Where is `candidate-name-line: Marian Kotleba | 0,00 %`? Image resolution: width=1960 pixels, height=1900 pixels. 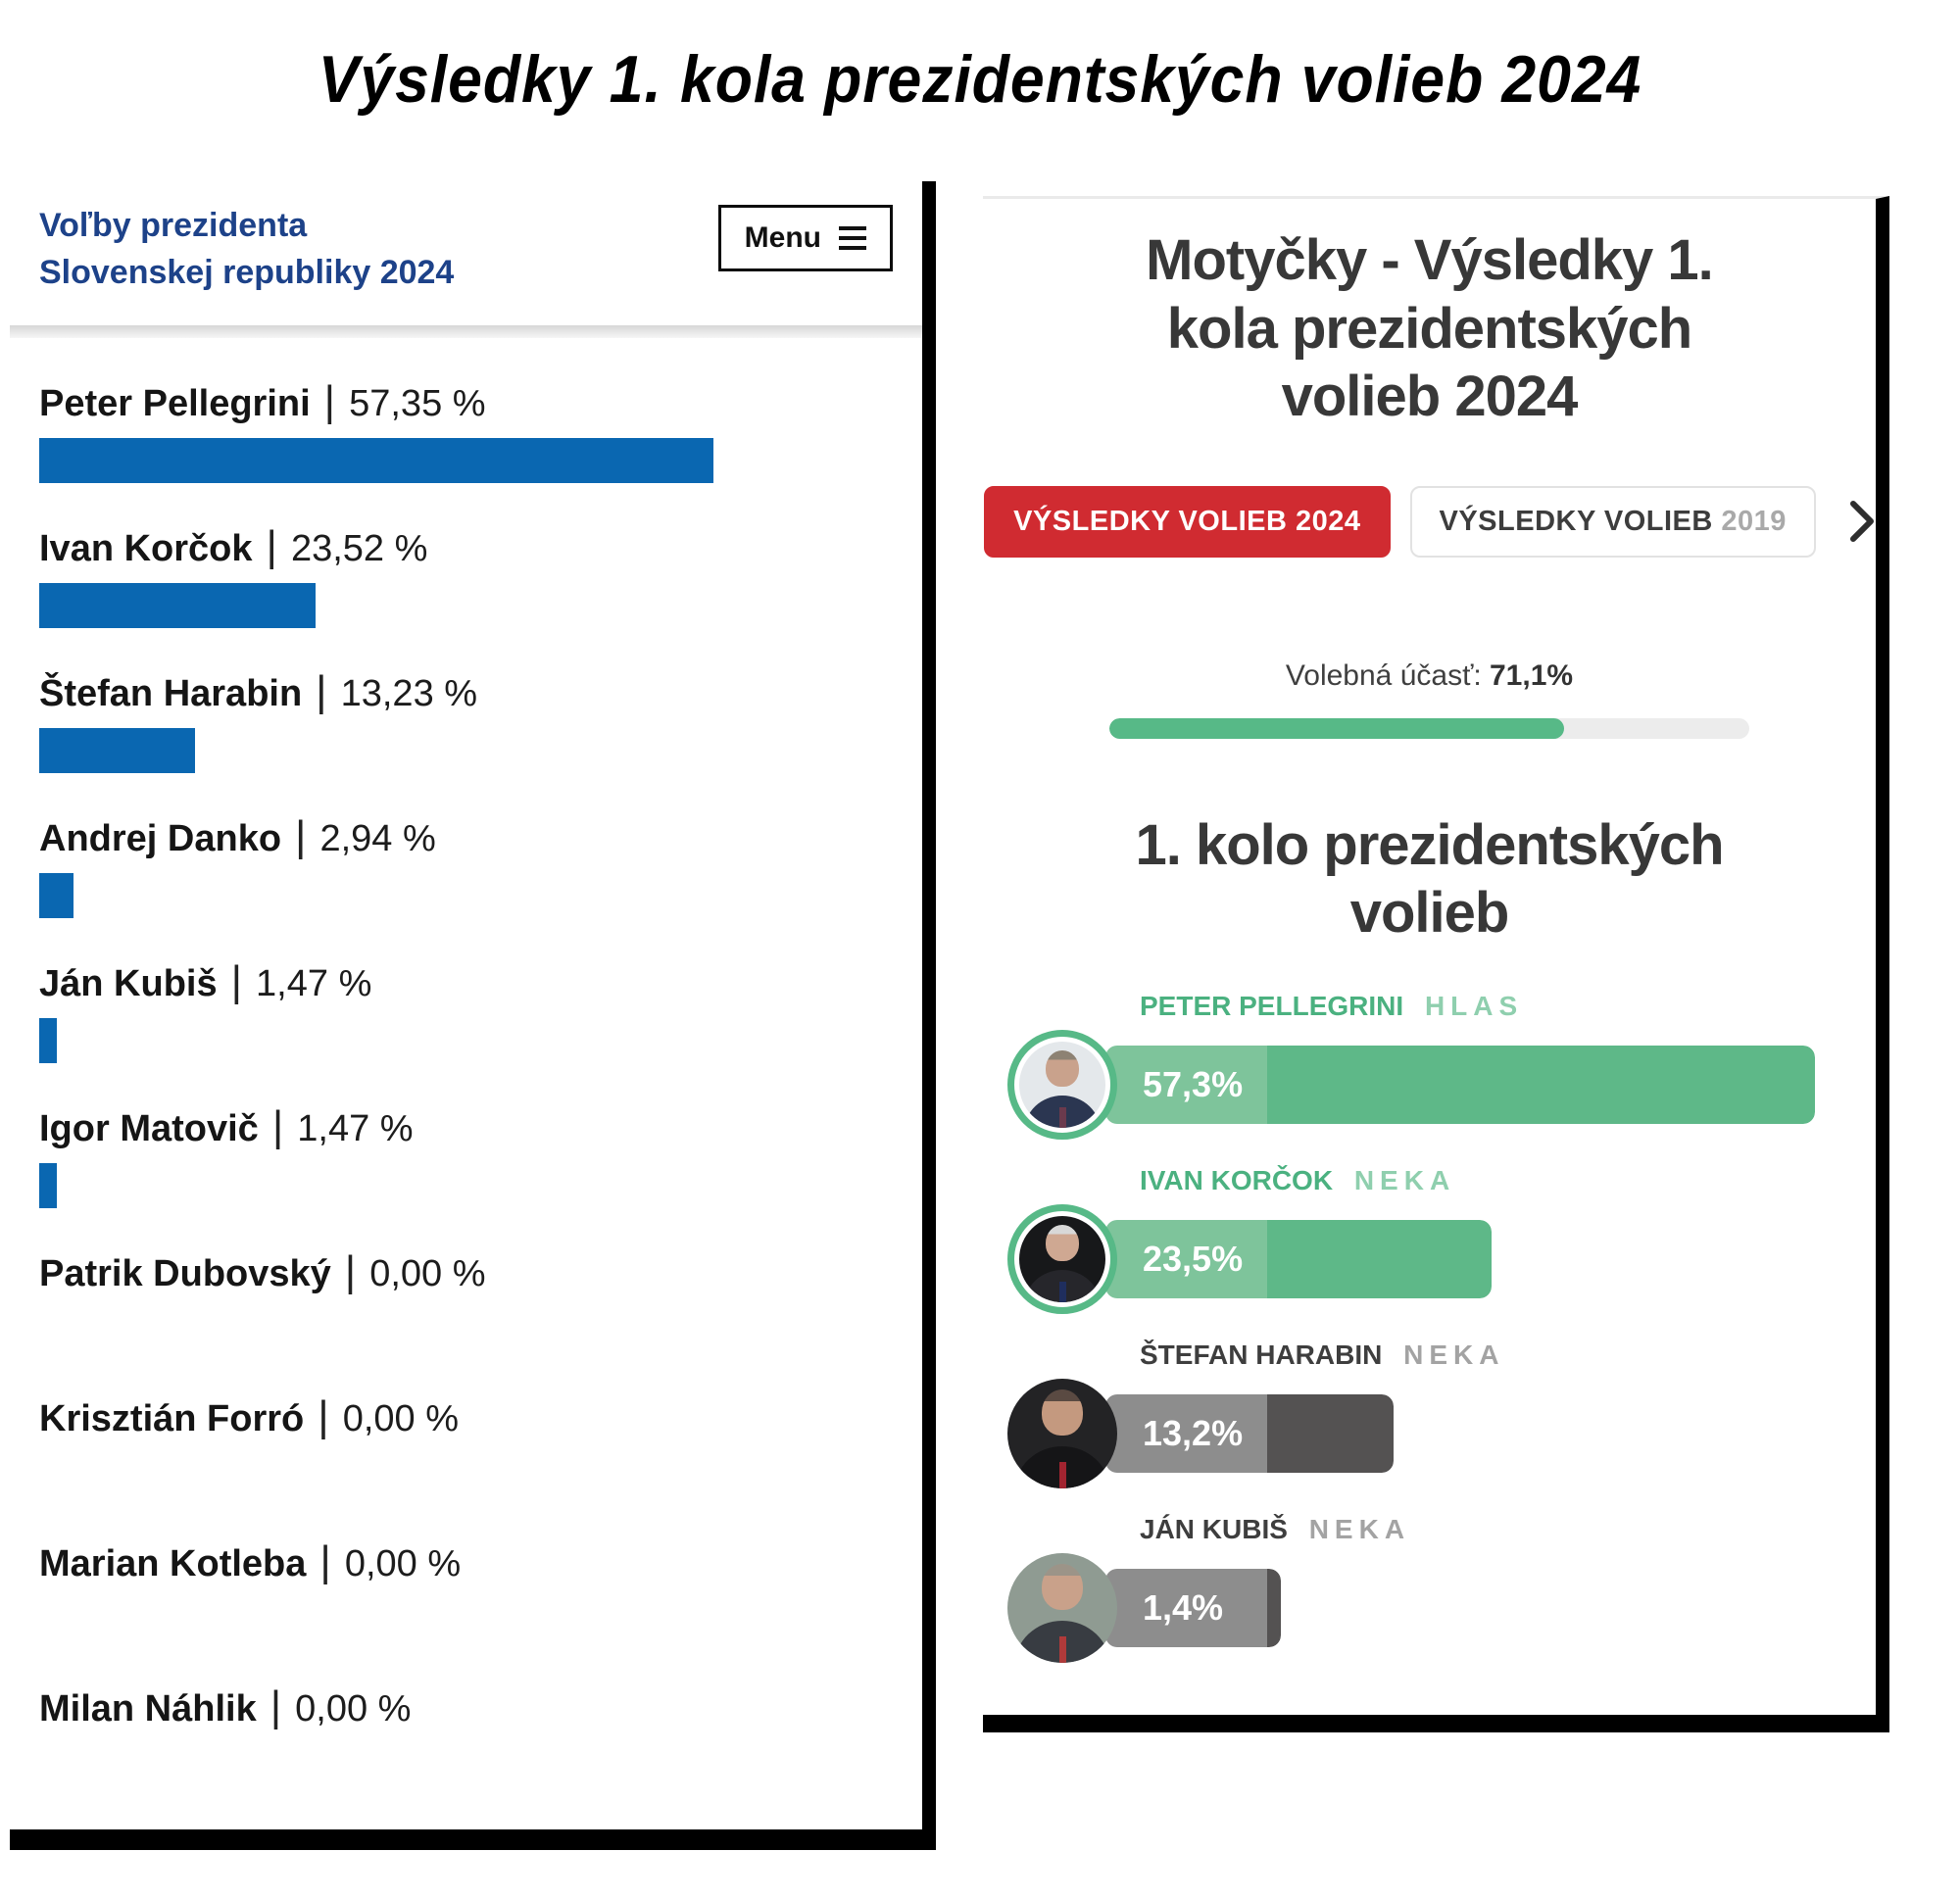 candidate-name-line: Marian Kotleba | 0,00 % is located at coordinates (466, 1561).